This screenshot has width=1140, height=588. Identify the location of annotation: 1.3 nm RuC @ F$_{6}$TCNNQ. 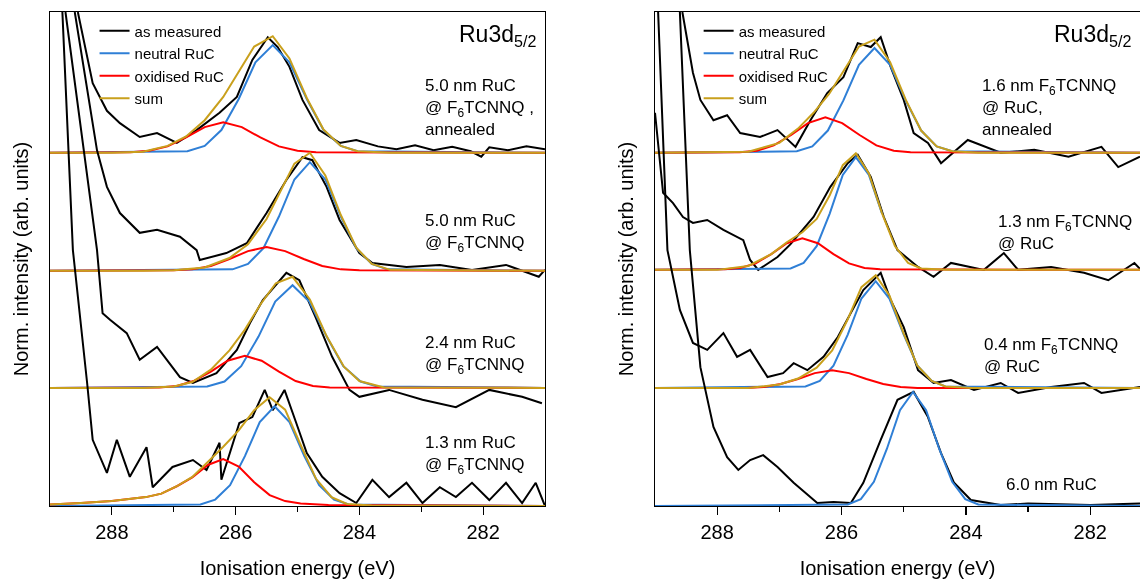
(475, 455).